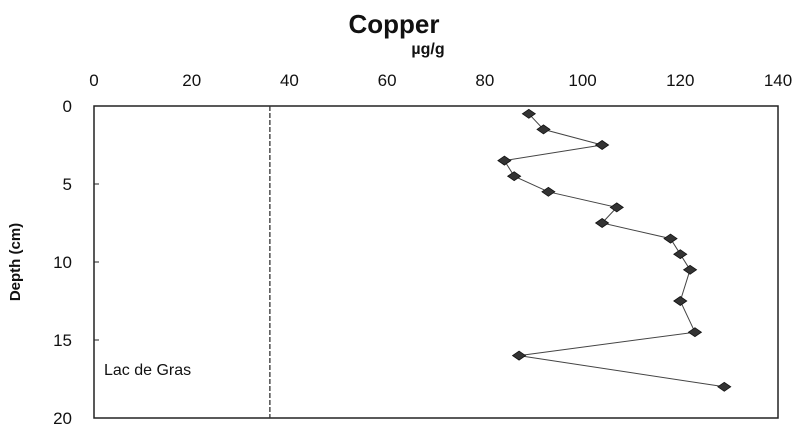 This screenshot has height=430, width=810. What do you see at coordinates (191, 80) in the screenshot?
I see `x-tick-label: 20` at bounding box center [191, 80].